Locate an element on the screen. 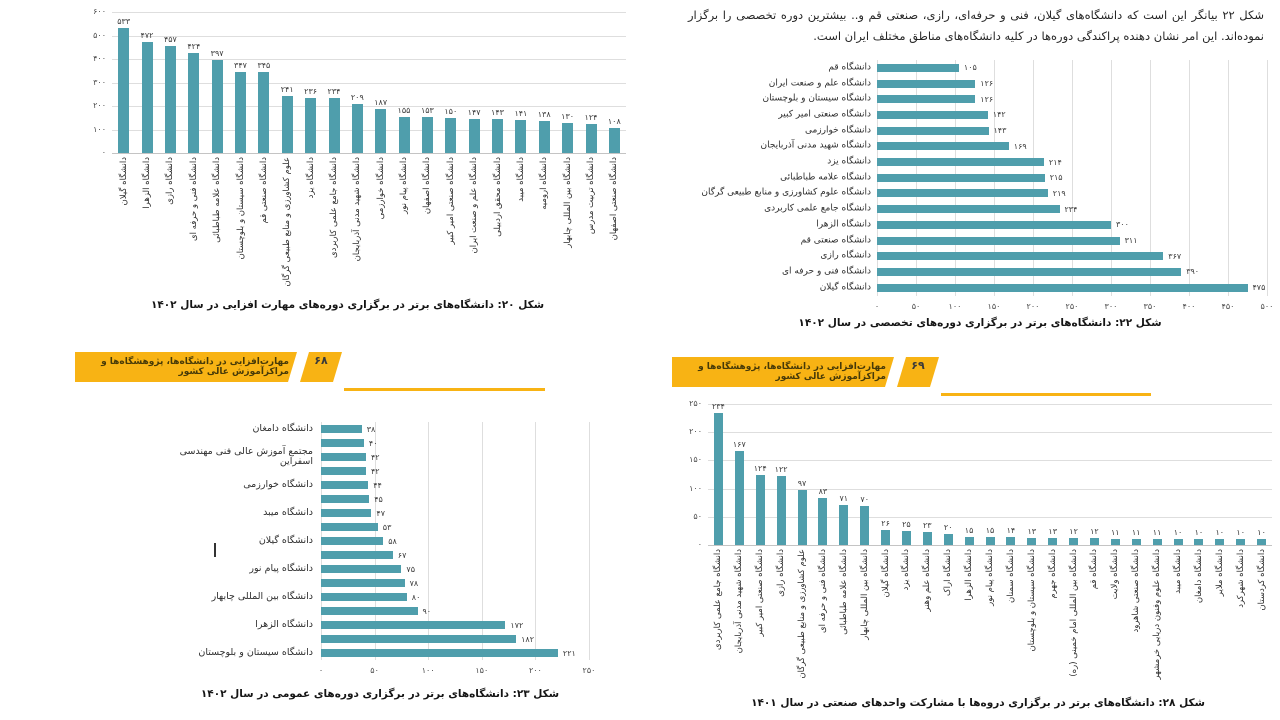 The width and height of the screenshot is (1280, 720). bar-value-label: ۷۸ is located at coordinates (414, 583).